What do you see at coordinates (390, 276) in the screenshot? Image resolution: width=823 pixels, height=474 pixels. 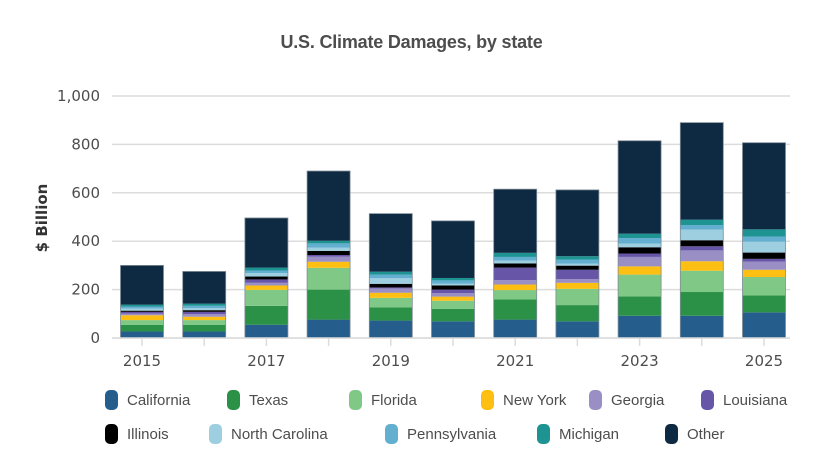 I see `bar-stack-2019` at bounding box center [390, 276].